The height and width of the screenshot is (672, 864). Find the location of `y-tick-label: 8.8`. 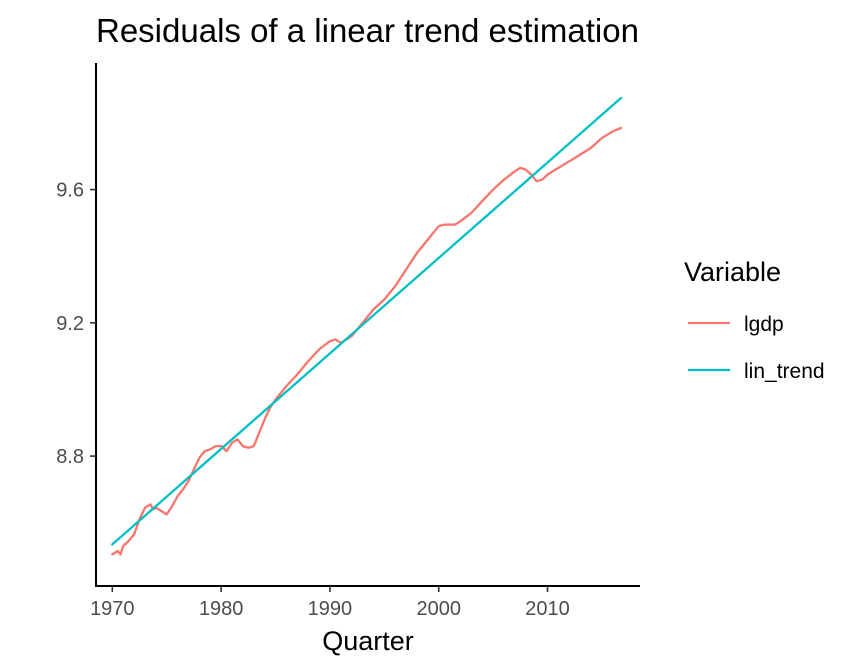

y-tick-label: 8.8 is located at coordinates (70, 457).